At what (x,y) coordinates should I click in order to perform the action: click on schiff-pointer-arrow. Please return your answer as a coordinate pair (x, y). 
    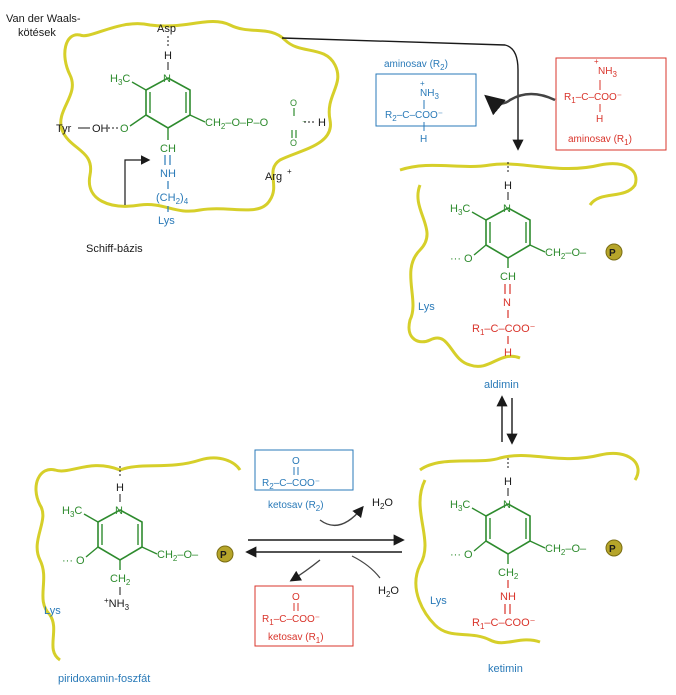
    Looking at the image, I should click on (137, 180).